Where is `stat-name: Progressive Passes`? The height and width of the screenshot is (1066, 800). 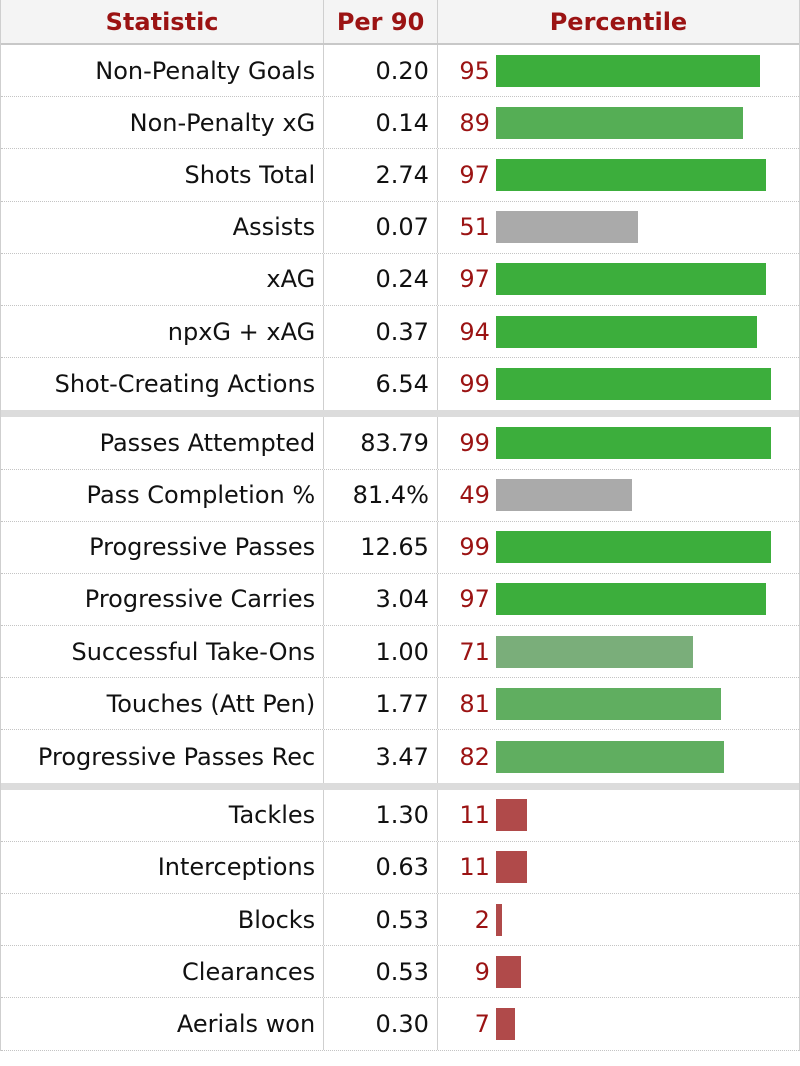
stat-name: Progressive Passes is located at coordinates (163, 547).